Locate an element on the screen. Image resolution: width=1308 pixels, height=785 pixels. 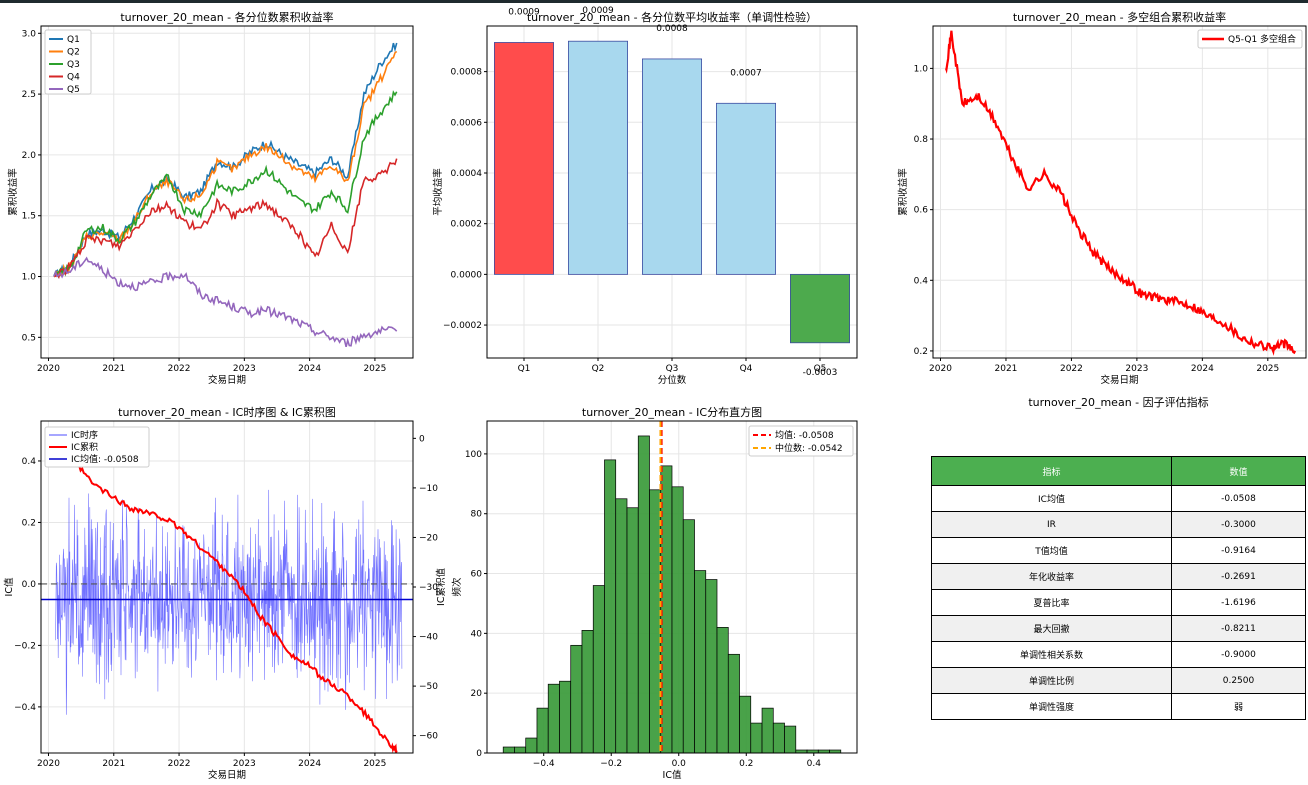
metrics-row: 单调性强度弱 is located at coordinates (1119, 706).